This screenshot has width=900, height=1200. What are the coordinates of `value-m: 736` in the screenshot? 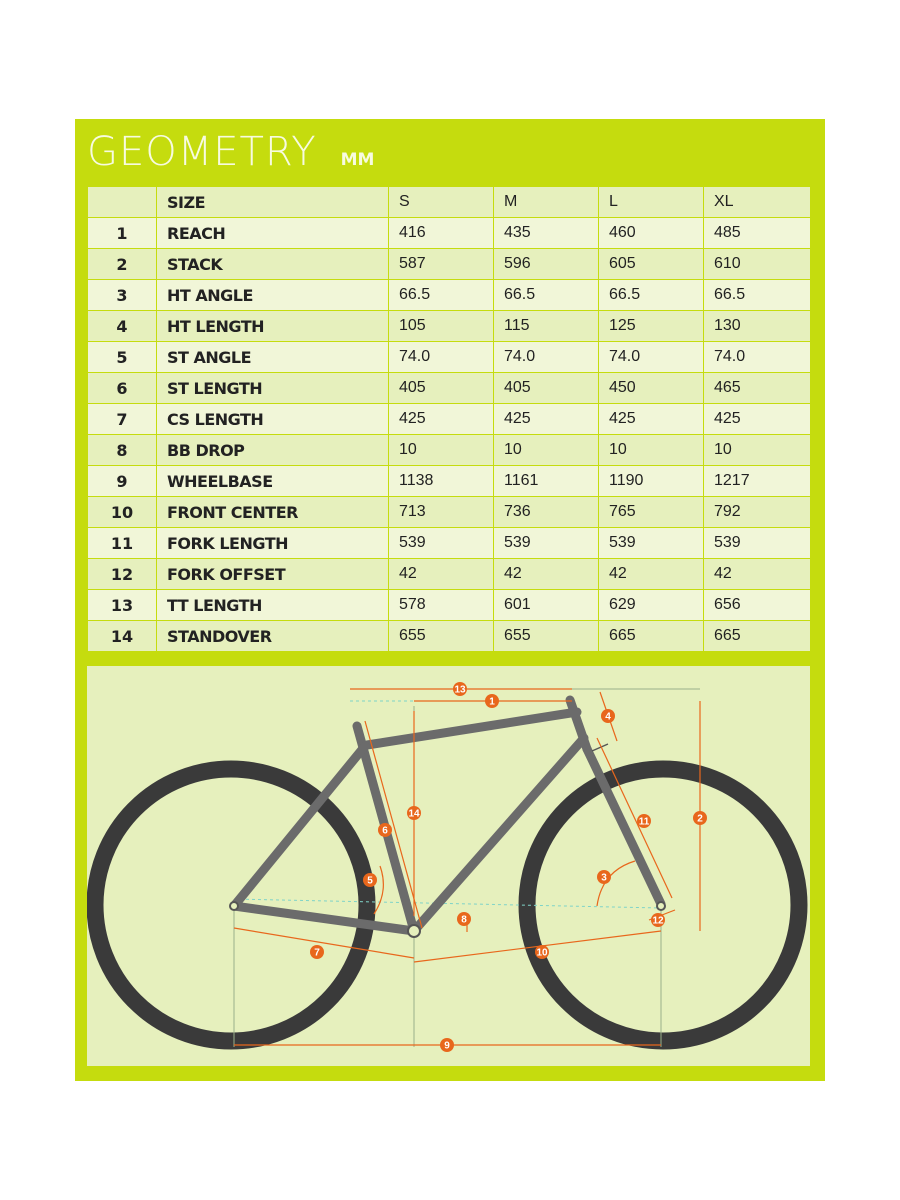 It's located at (546, 512).